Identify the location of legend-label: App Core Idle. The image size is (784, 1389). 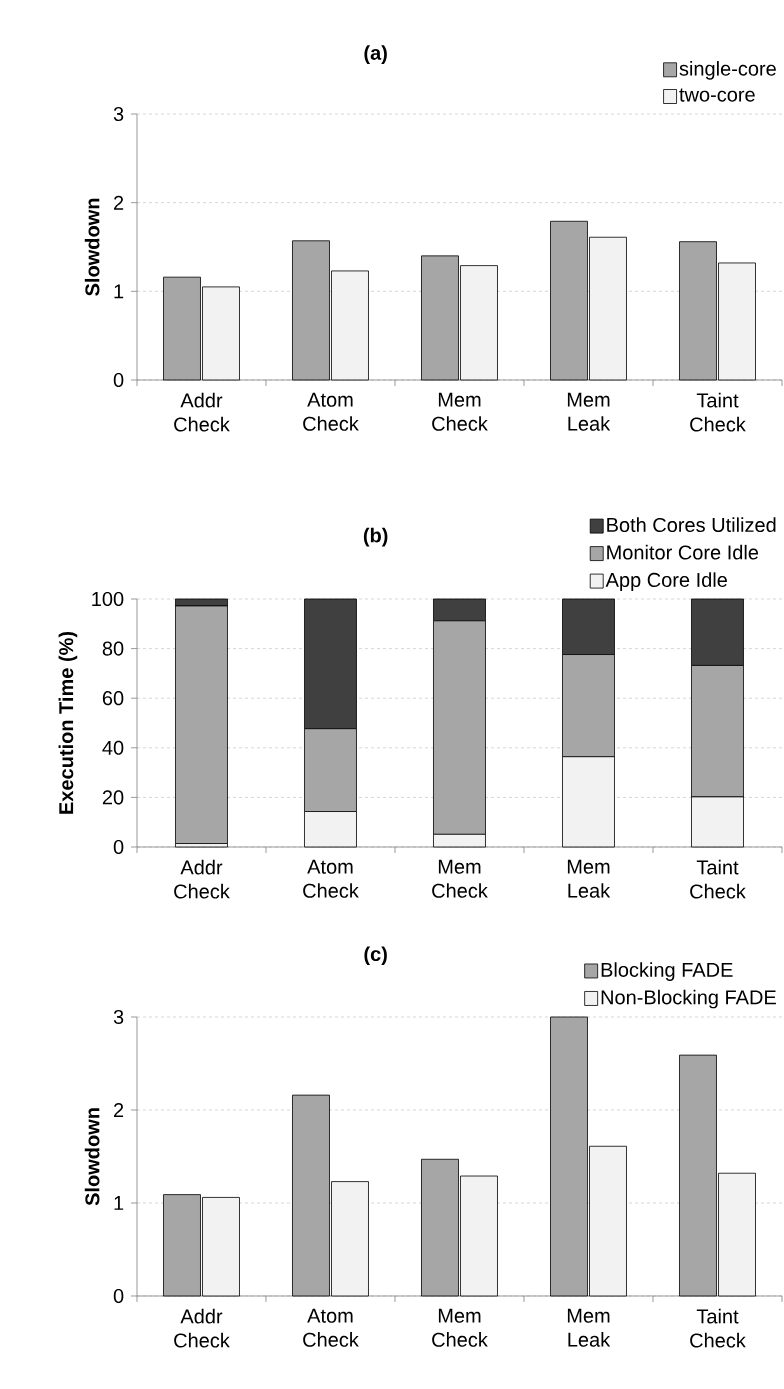
(666, 581).